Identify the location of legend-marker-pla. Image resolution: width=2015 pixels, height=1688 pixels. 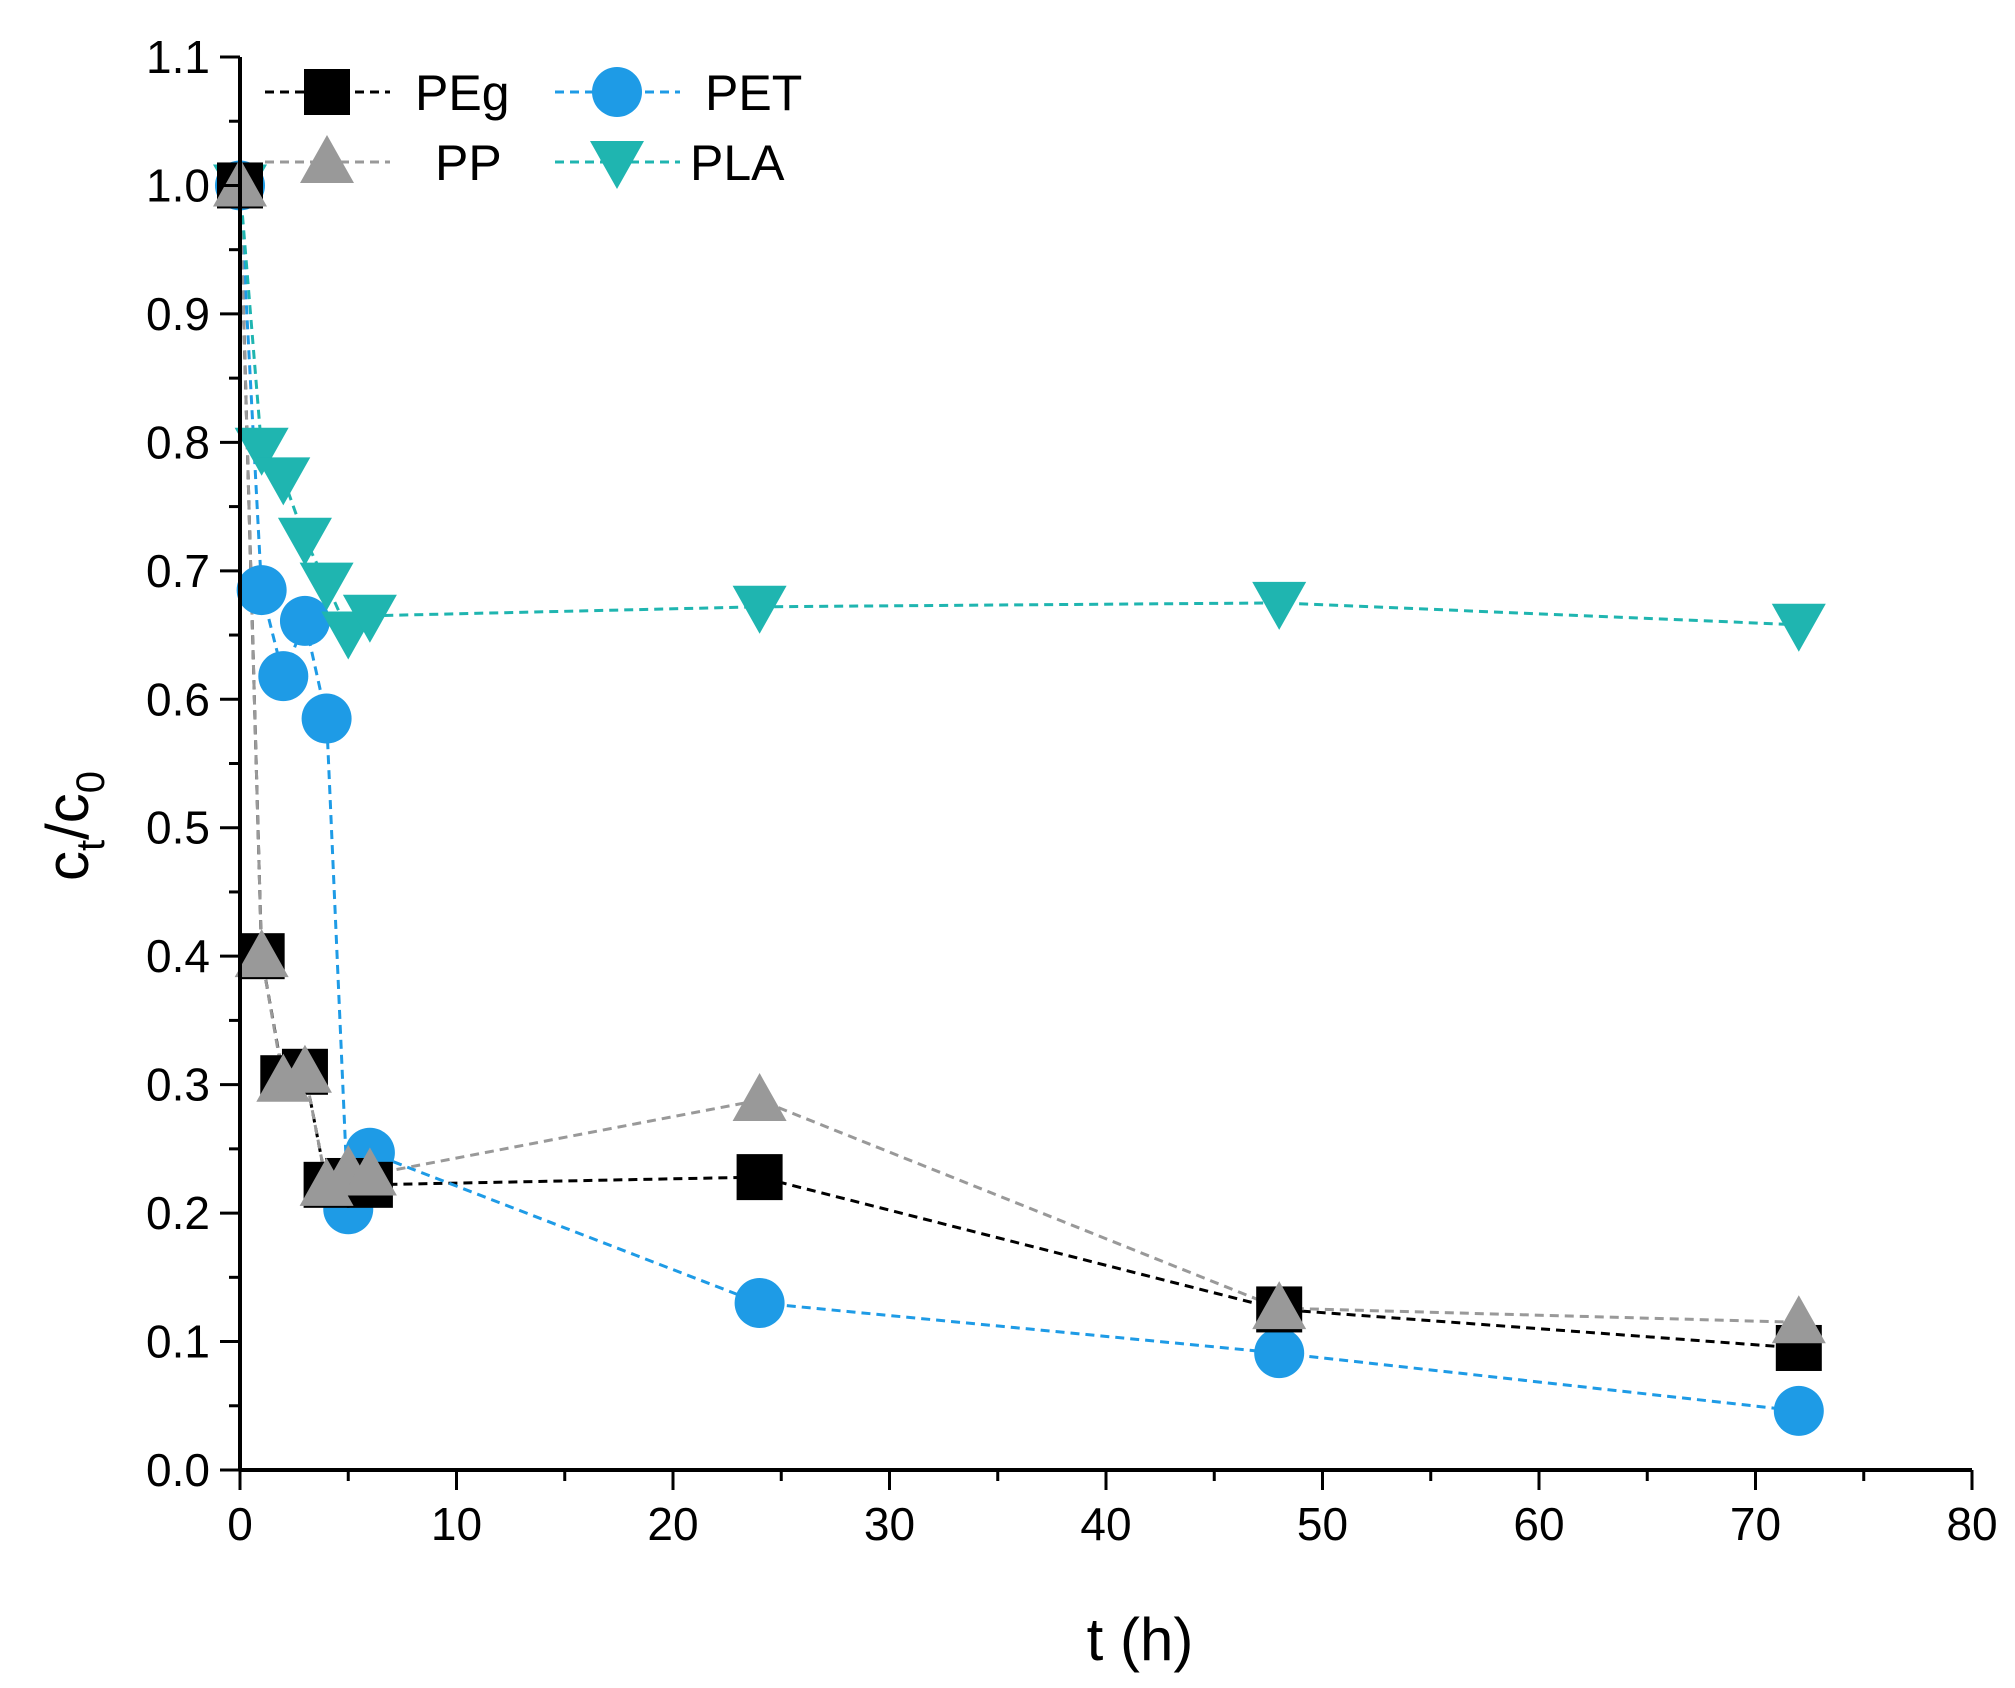
(617, 165).